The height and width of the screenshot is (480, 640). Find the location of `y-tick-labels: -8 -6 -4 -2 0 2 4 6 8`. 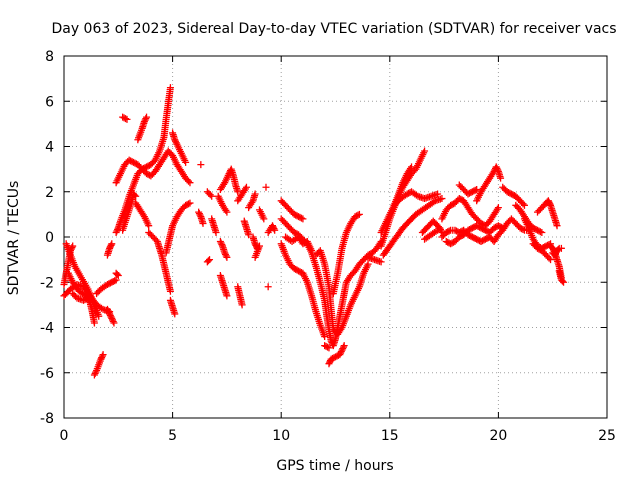

y-tick-labels: -8 -6 -4 -2 0 2 4 6 8 is located at coordinates (47, 238).